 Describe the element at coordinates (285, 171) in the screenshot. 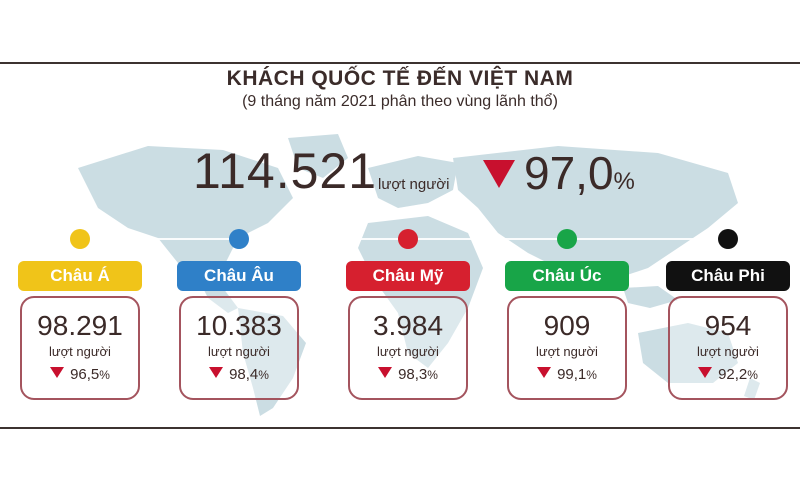

I see `total-value: 114.521` at that location.